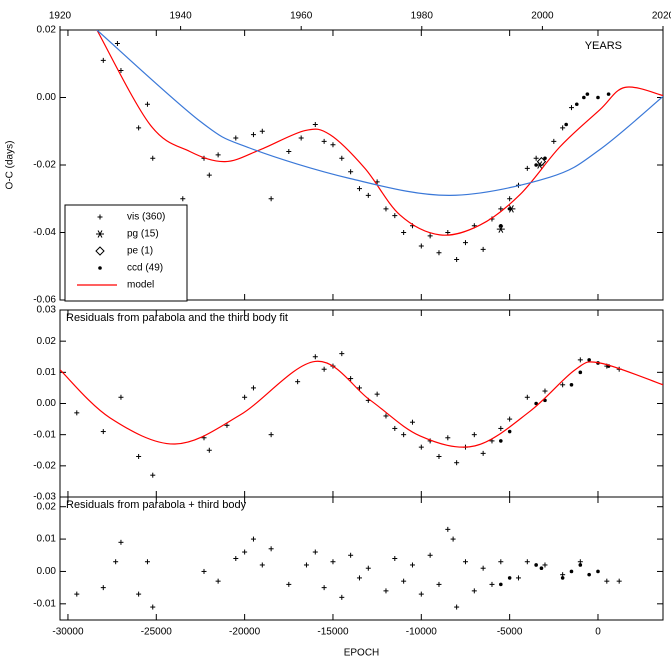 This screenshot has width=671, height=665. Describe the element at coordinates (510, 632) in the screenshot. I see `x-tick-label: -5000` at that location.